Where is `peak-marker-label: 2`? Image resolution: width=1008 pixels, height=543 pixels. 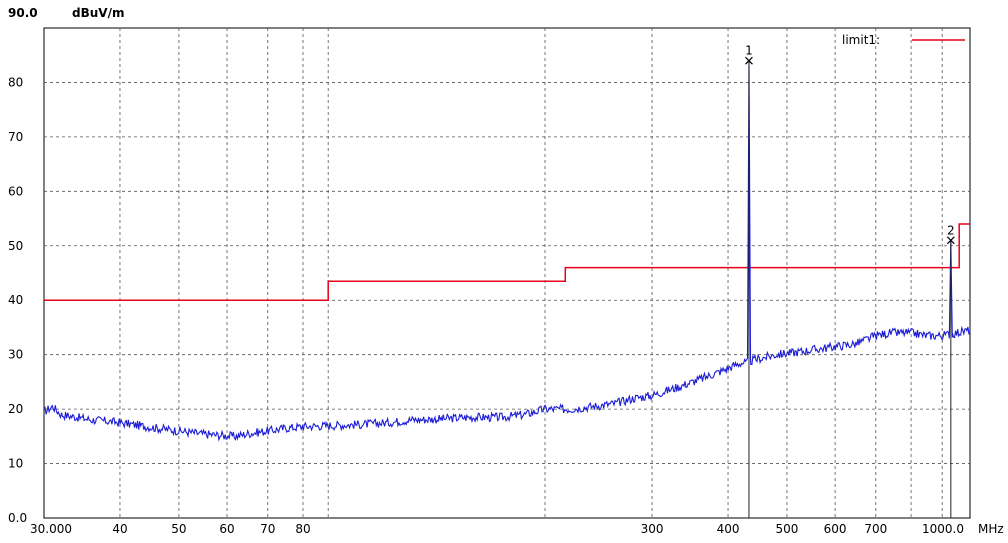 peak-marker-label: 2 is located at coordinates (951, 230).